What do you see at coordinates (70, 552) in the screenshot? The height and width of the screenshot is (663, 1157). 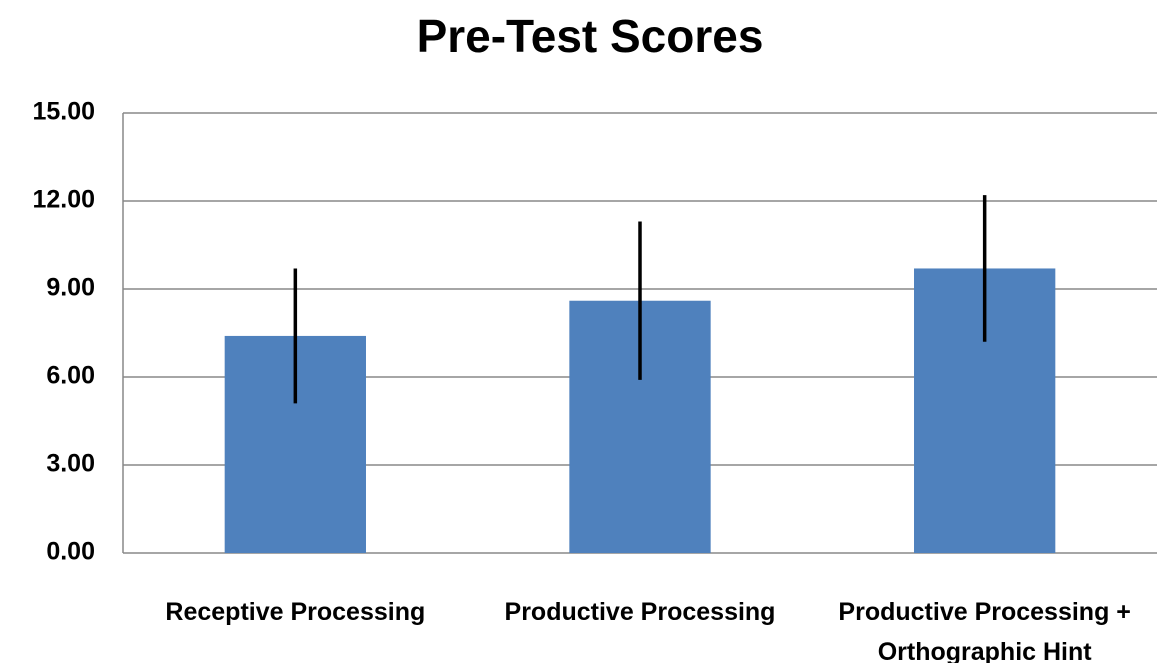 I see `y-tick-label: 0.00` at bounding box center [70, 552].